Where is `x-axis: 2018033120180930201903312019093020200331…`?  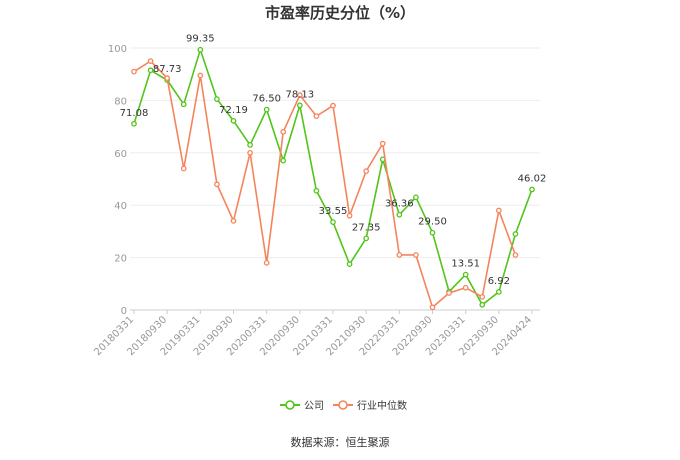
x-axis: 2018033120180930201903312019093020200331… is located at coordinates (313, 334).